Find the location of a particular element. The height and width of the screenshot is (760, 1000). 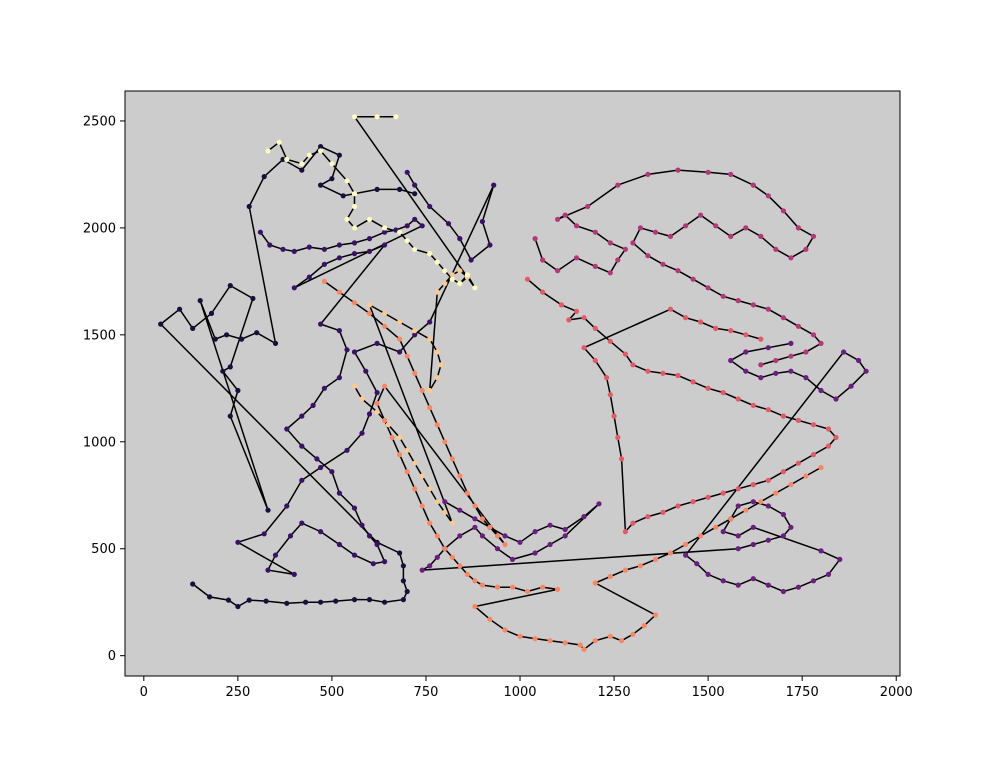

x-tick-label: 1250 is located at coordinates (614, 692).